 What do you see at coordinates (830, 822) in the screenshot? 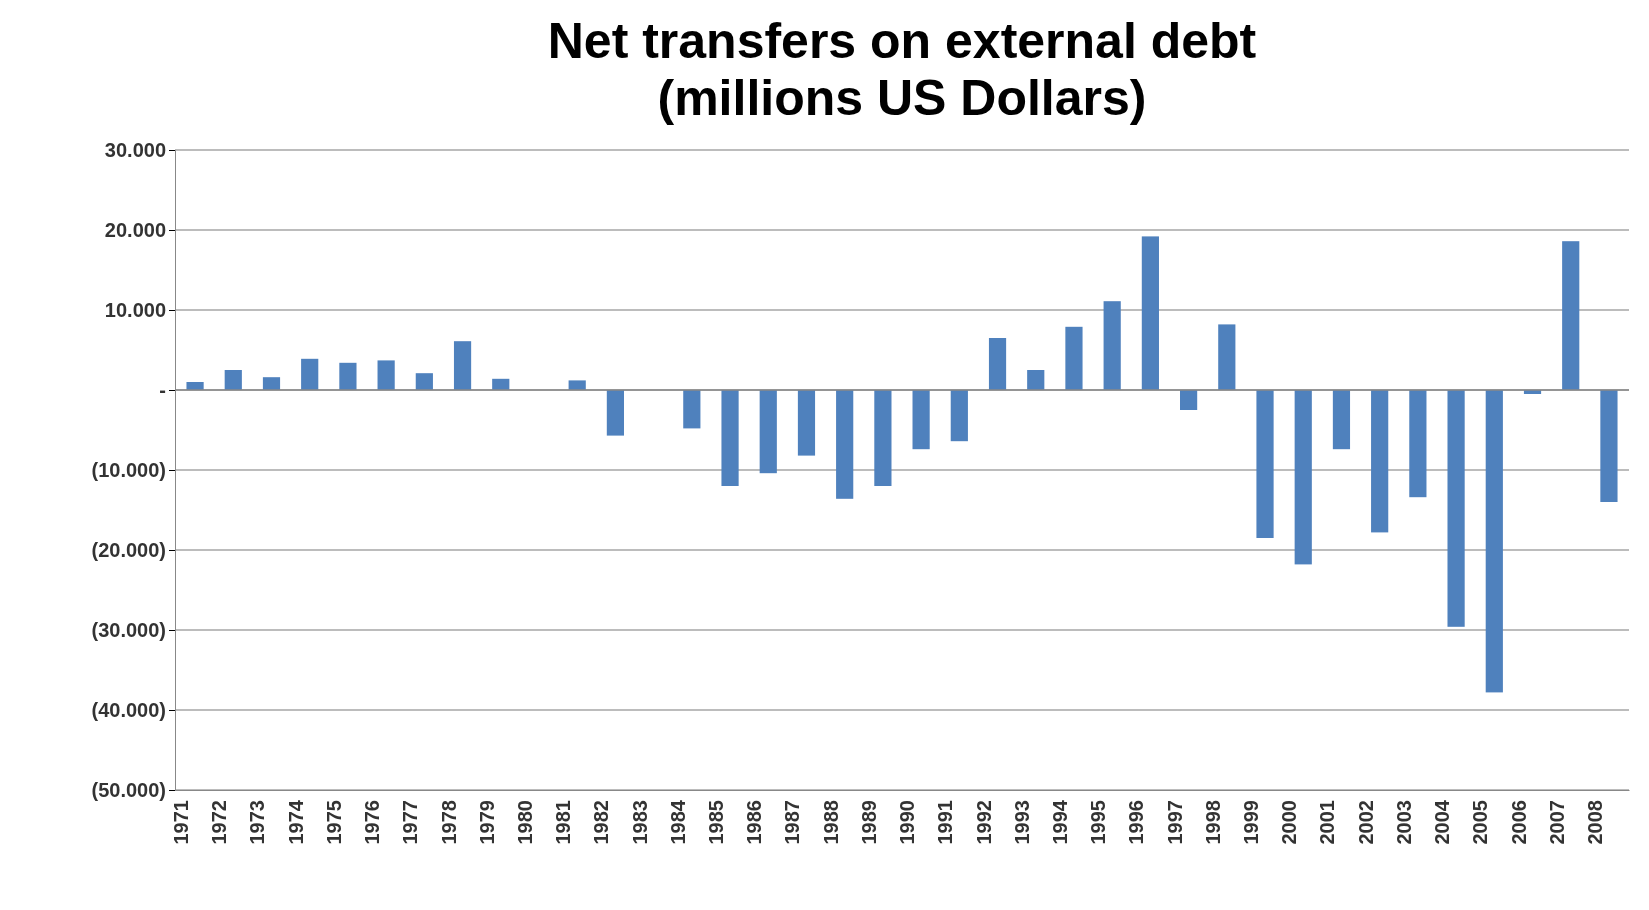
I see `x-tick-label: 1988` at bounding box center [830, 822].